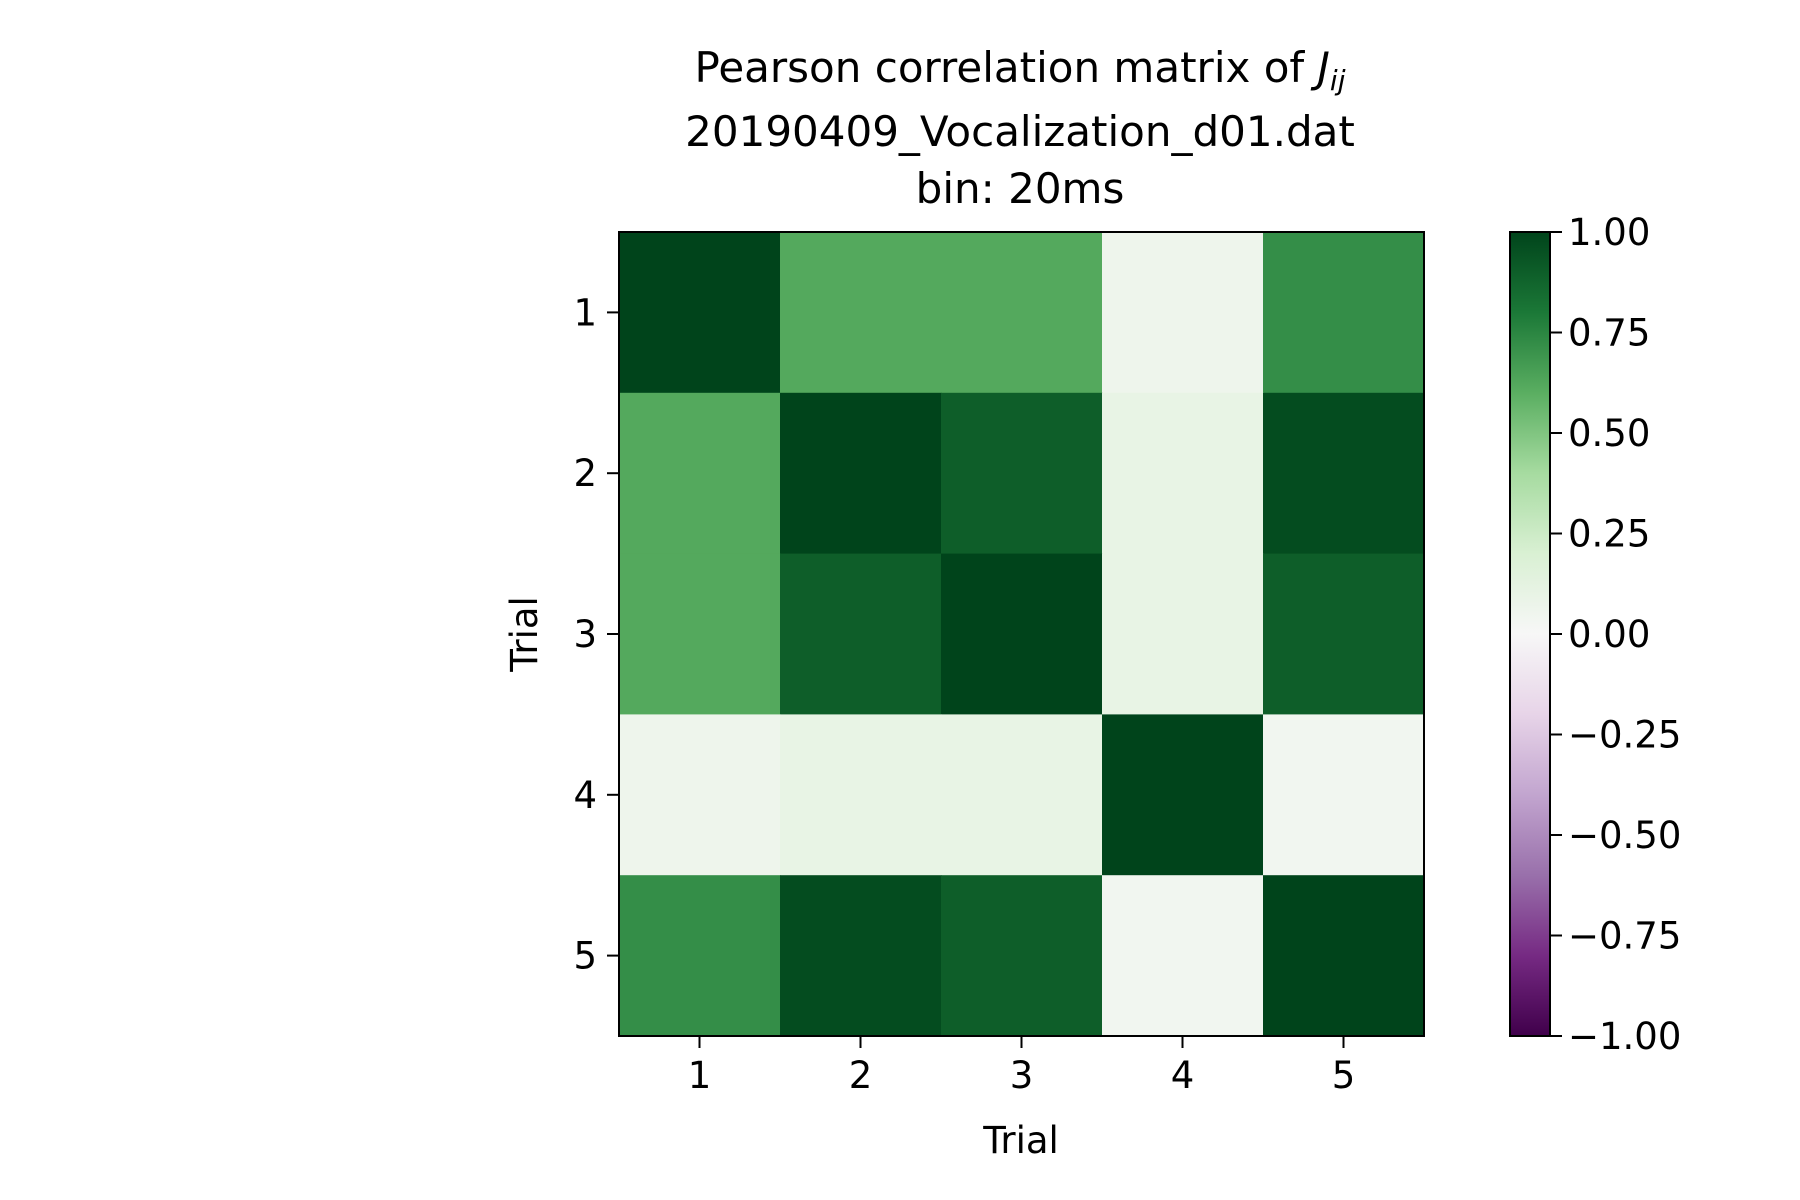 Image resolution: width=1800 pixels, height=1200 pixels. I want to click on heatmap-cell-r5-c3, so click(1022, 956).